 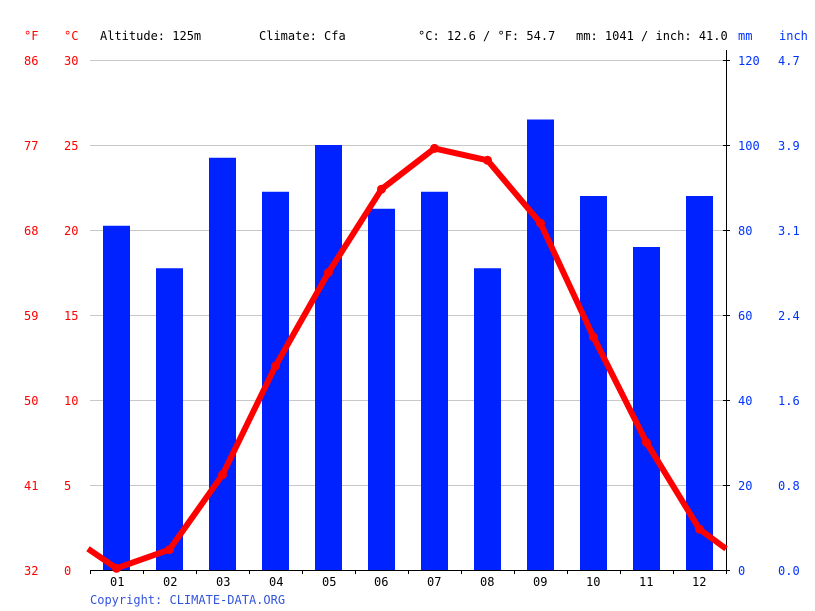 I want to click on unit-mm-label: mm, so click(x=745, y=36).